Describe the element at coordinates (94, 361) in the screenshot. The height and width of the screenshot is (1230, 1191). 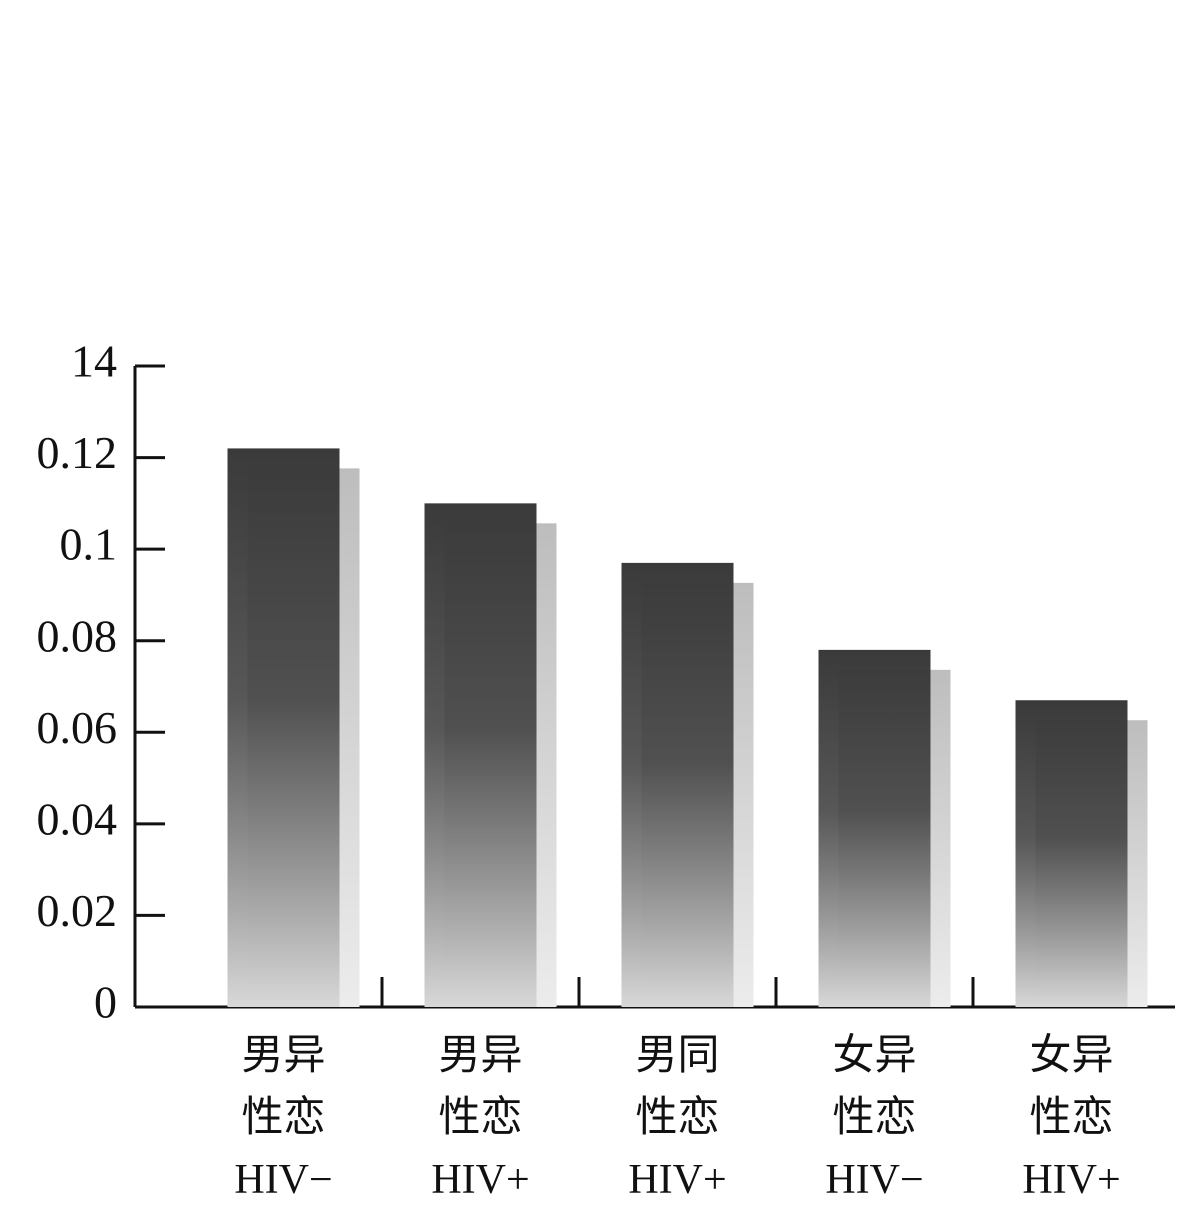
I see `y-tick-label: 14` at that location.